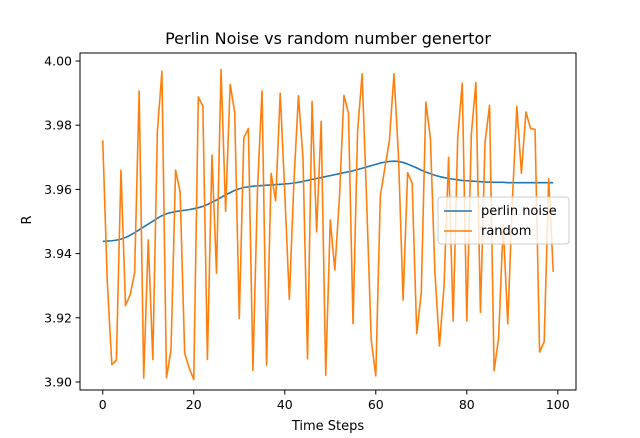 The height and width of the screenshot is (438, 640). Describe the element at coordinates (285, 404) in the screenshot. I see `x-tick-label: 40` at that location.